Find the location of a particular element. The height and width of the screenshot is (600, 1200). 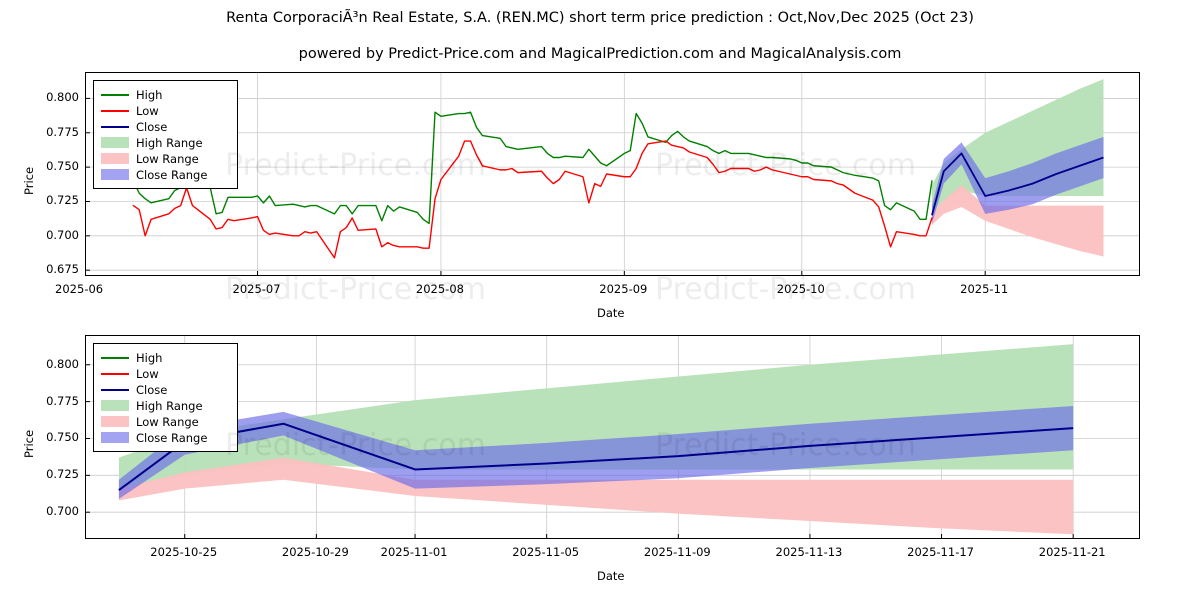

forecast-chart-ytick: 0.750 is located at coordinates (62, 437).